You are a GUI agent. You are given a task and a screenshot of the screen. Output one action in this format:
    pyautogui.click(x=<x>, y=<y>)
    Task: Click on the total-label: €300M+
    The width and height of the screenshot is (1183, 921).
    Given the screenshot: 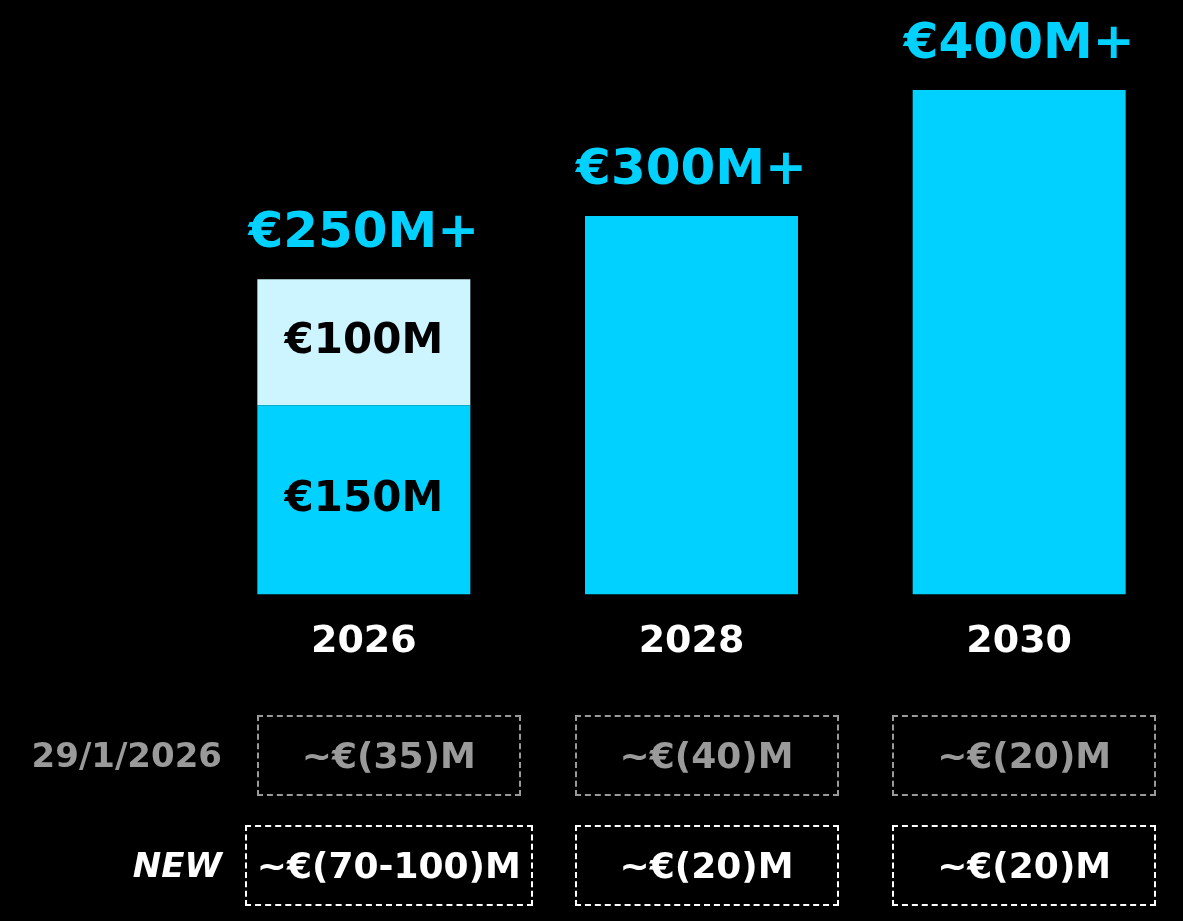 What is the action you would take?
    pyautogui.click(x=691, y=167)
    